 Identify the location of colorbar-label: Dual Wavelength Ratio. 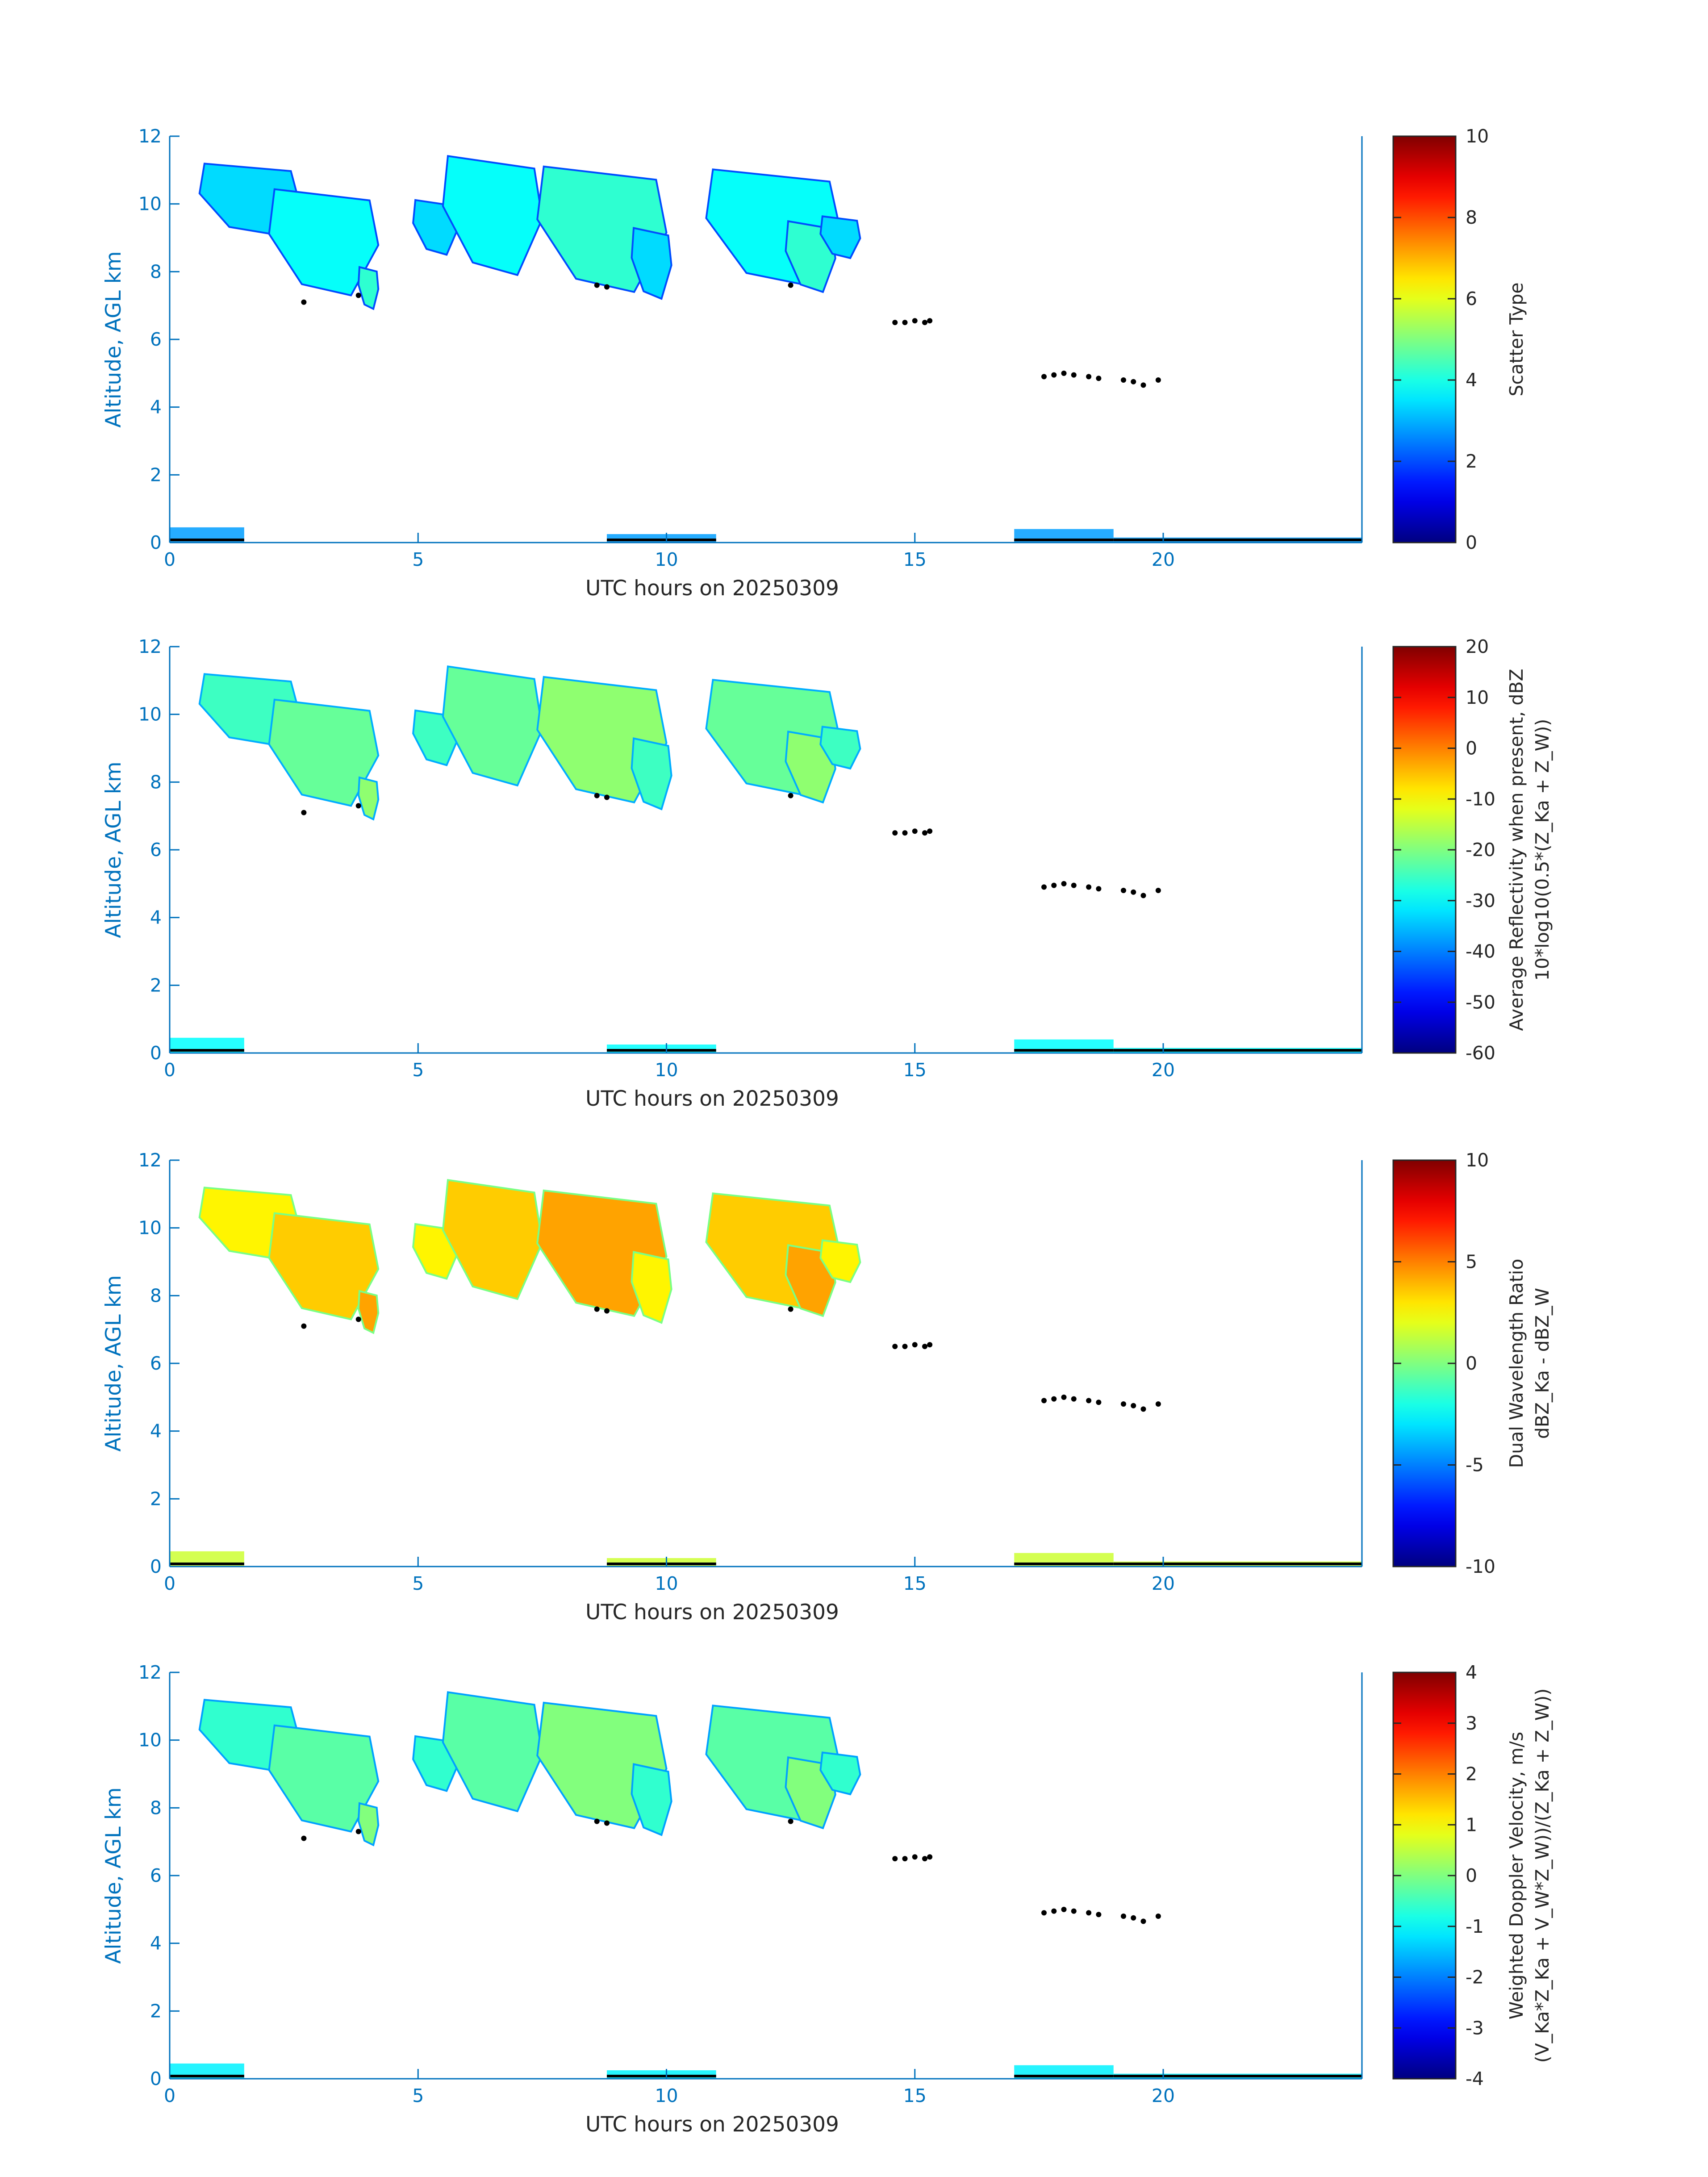
(1516, 1363).